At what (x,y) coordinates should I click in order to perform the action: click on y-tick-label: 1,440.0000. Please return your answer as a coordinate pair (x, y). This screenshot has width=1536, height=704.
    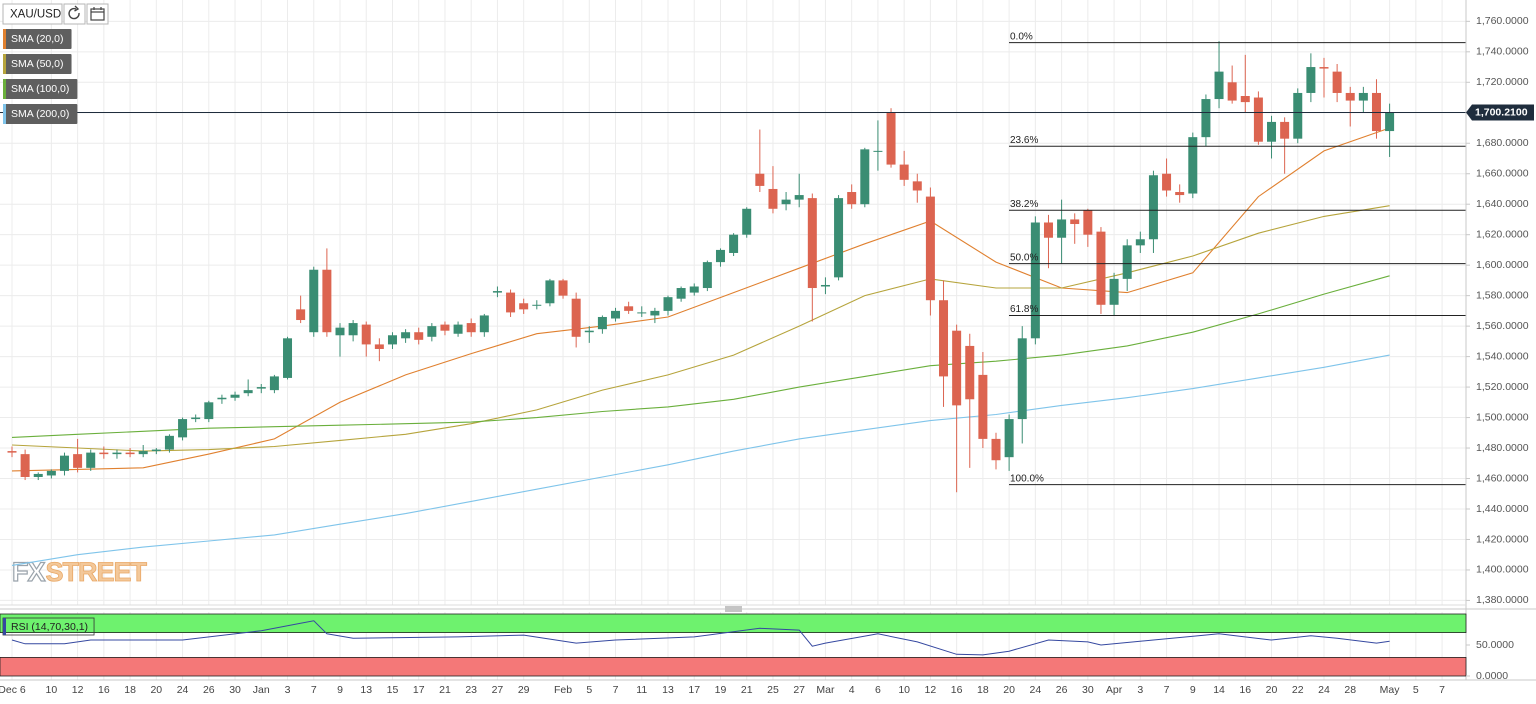
    Looking at the image, I should click on (1502, 509).